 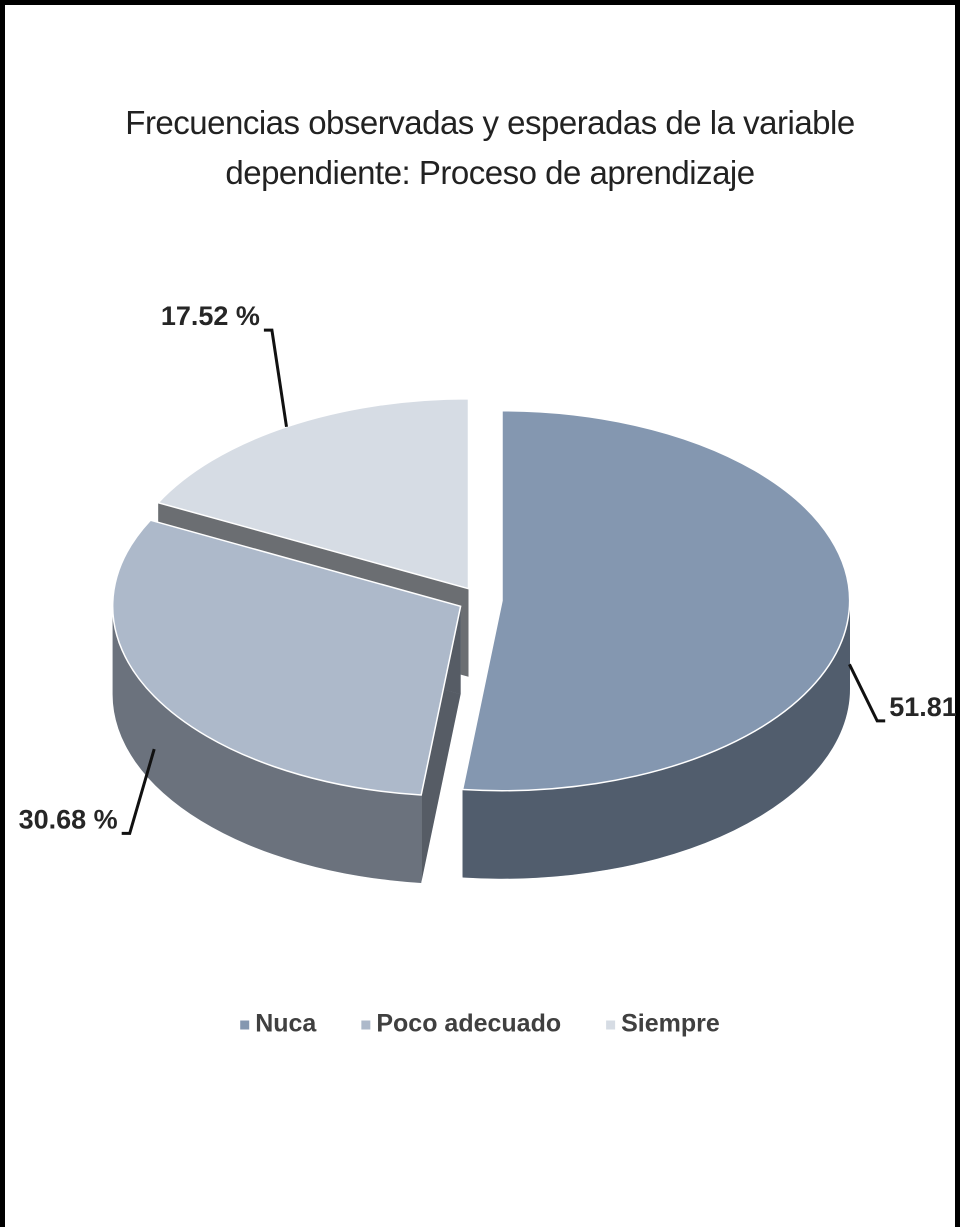 I want to click on pie-slice, so click(x=286, y=701).